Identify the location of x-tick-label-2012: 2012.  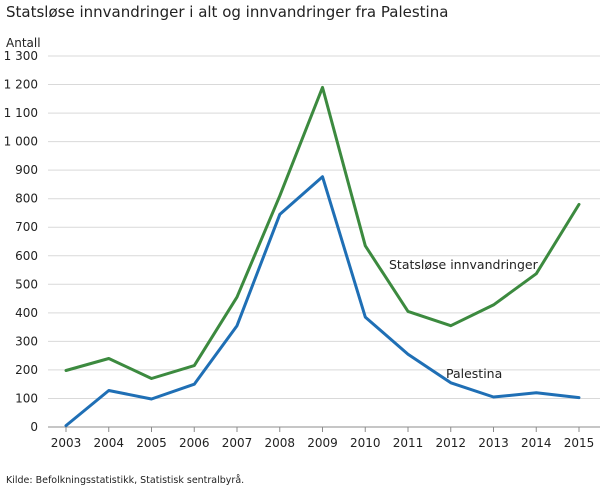
(450, 443).